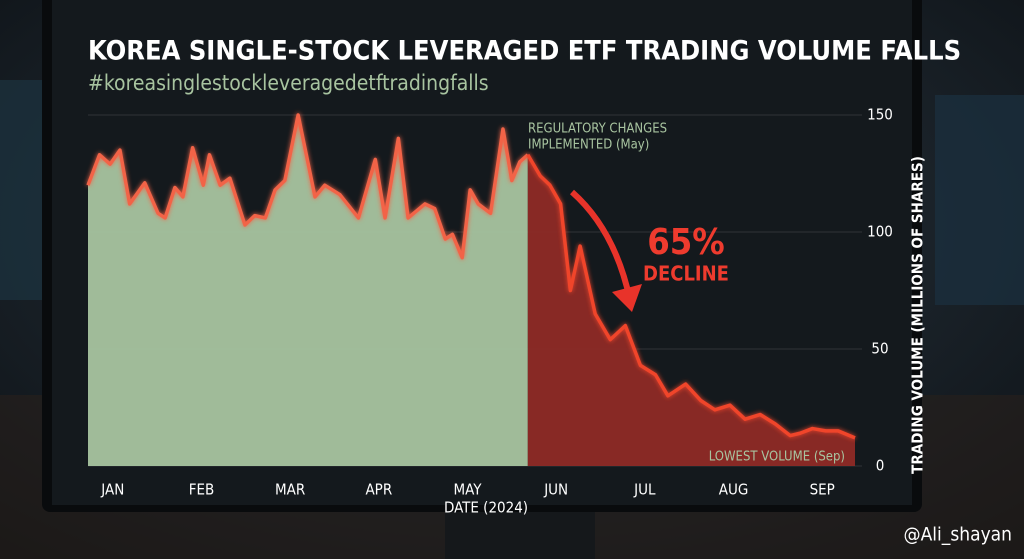 Image resolution: width=1024 pixels, height=559 pixels. I want to click on x-tick-label: JUL, so click(644, 490).